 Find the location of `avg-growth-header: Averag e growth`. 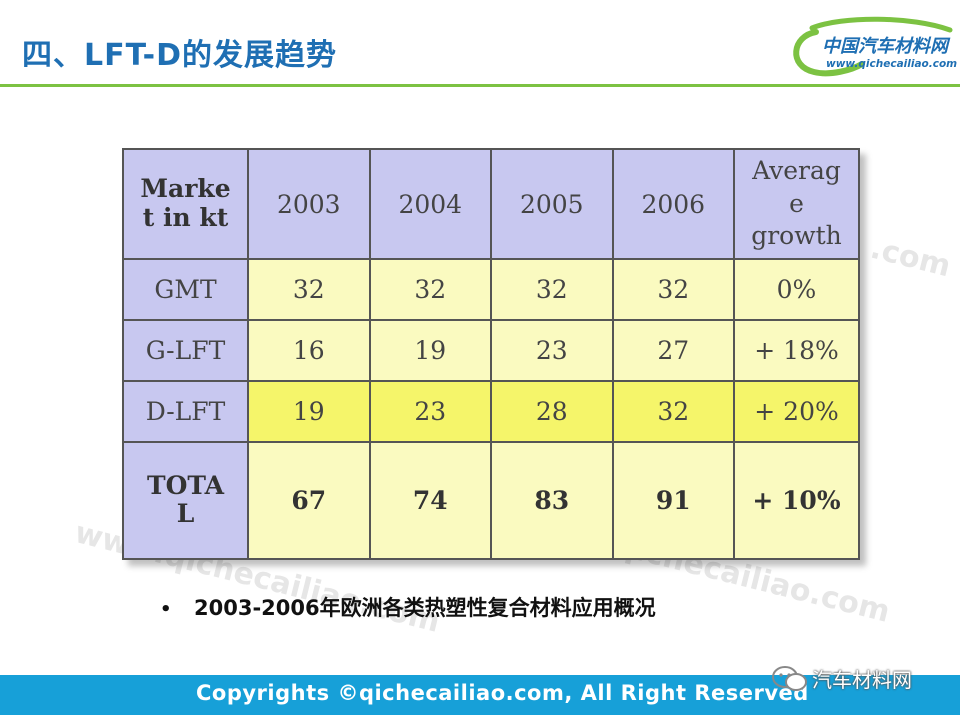

avg-growth-header: Averag e growth is located at coordinates (796, 204).